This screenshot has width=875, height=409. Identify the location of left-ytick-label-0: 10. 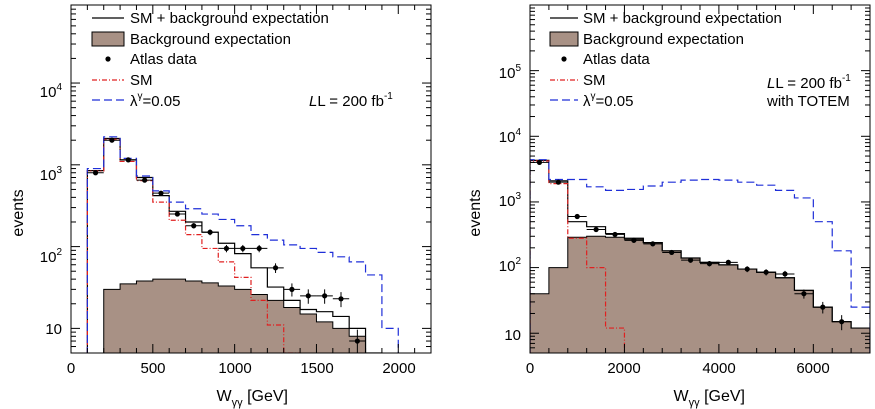
(53, 329).